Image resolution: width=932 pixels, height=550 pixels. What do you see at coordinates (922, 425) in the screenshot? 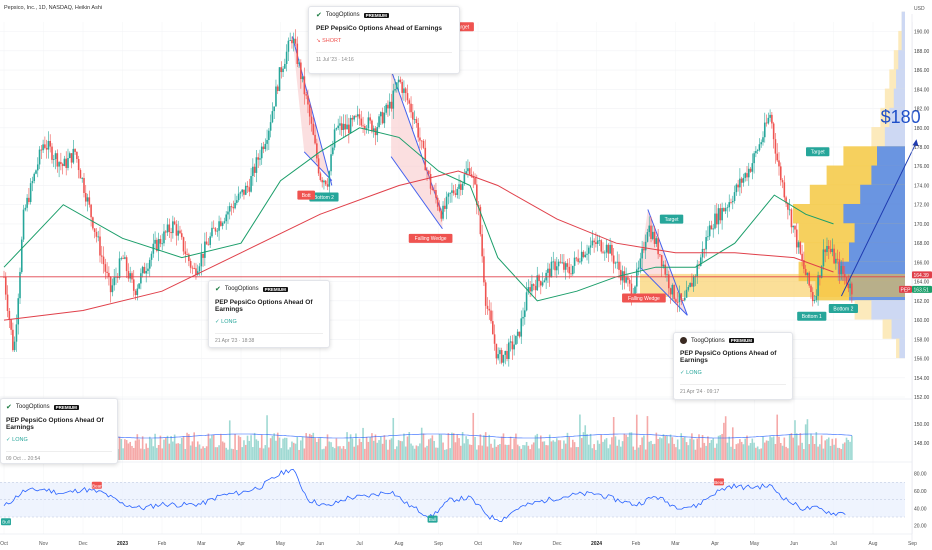
I see `volume-tick-label: 150.00` at bounding box center [922, 425].